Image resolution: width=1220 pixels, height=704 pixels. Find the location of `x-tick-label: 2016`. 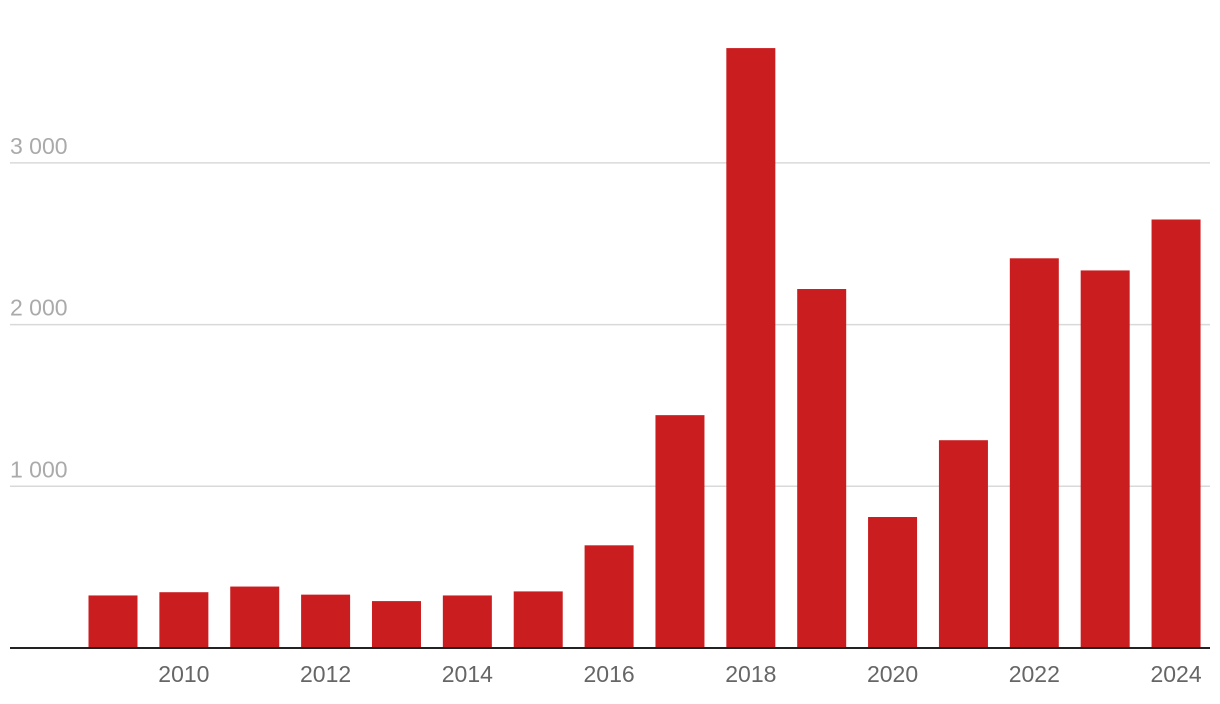

x-tick-label: 2016 is located at coordinates (609, 674).